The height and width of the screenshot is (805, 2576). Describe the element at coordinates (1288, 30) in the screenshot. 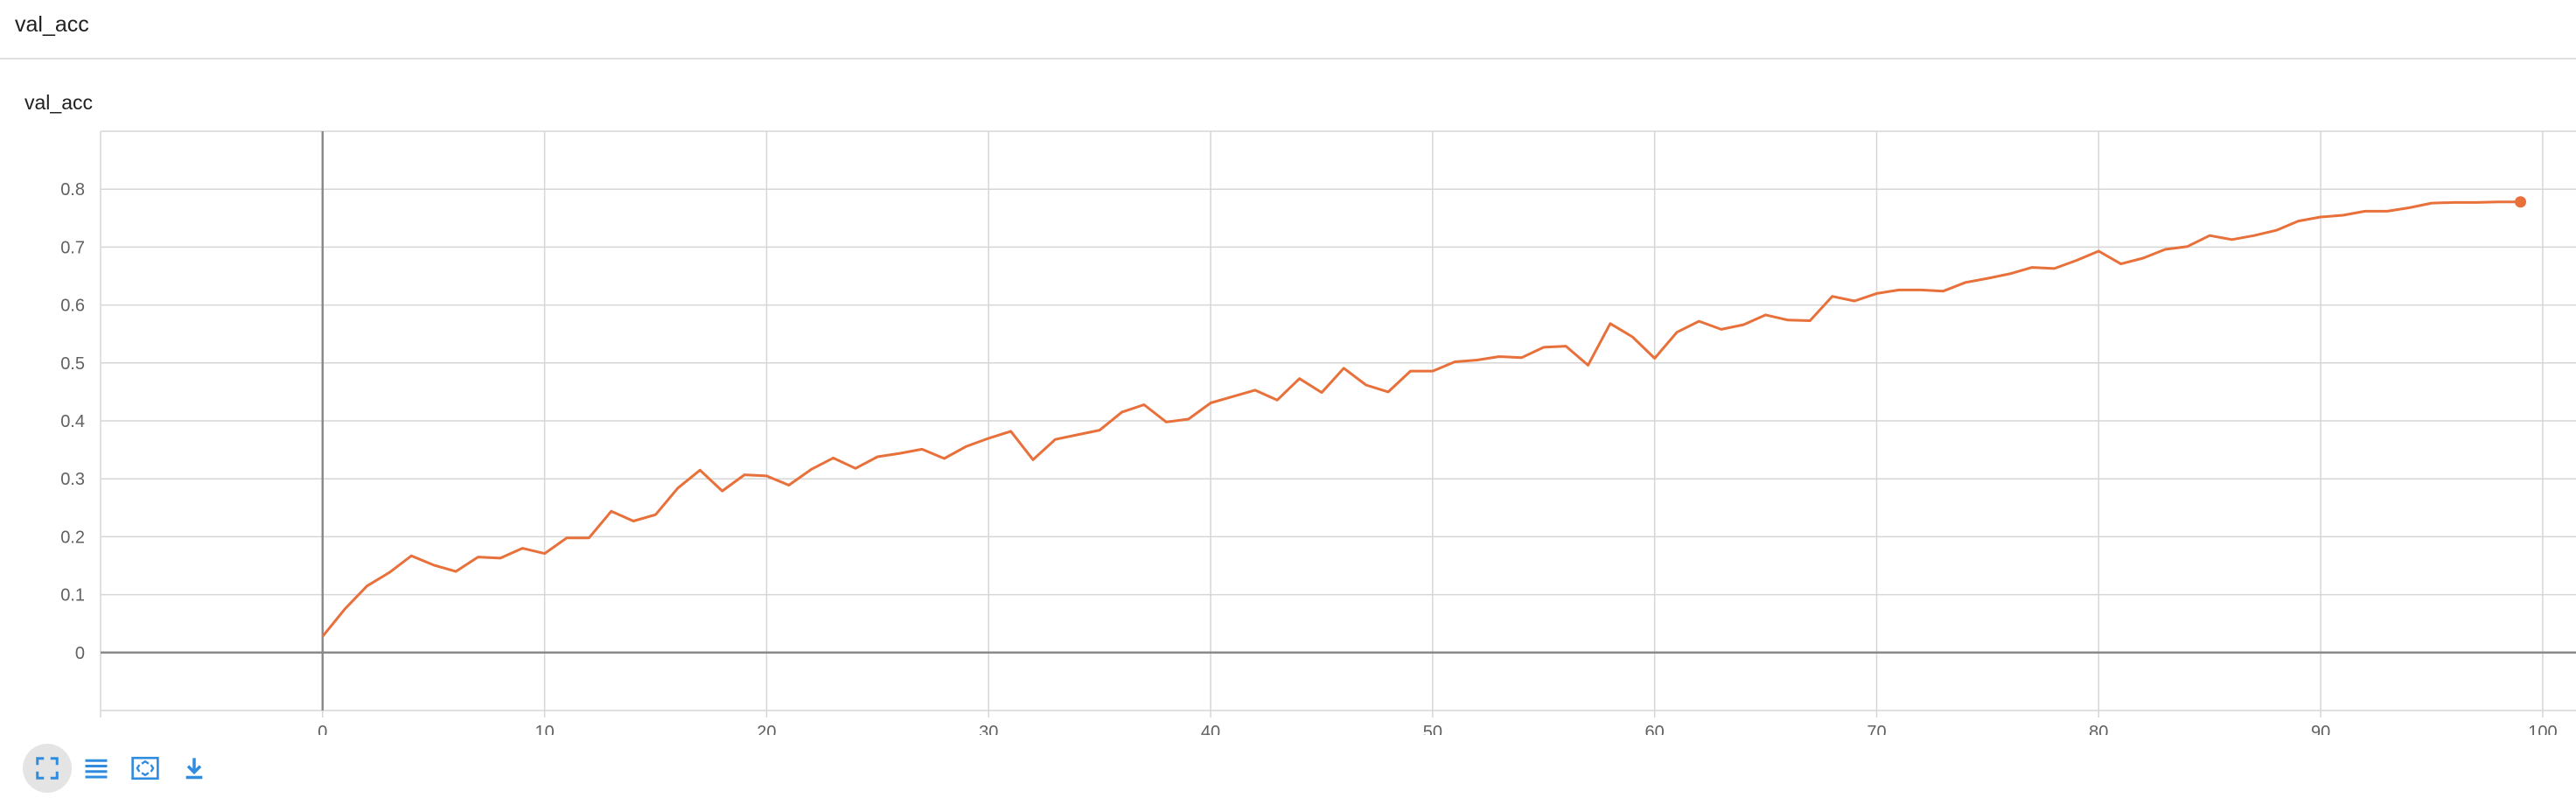

I see `section-header: val_acc` at that location.